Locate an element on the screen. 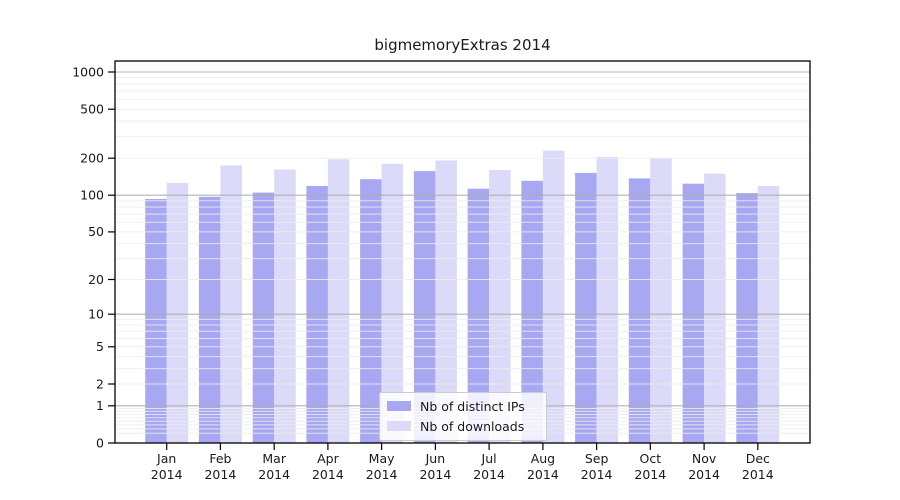  legend-box: Nb of distinct IPs Nb of downloads is located at coordinates (463, 416).